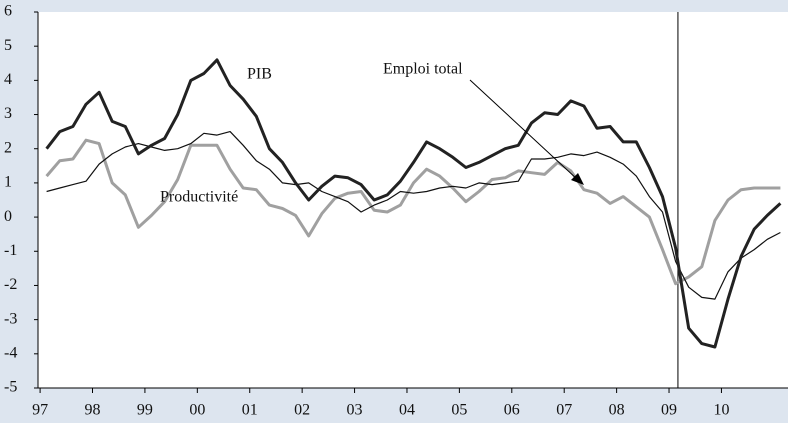 The width and height of the screenshot is (788, 423). I want to click on arrow-head, so click(577, 179).